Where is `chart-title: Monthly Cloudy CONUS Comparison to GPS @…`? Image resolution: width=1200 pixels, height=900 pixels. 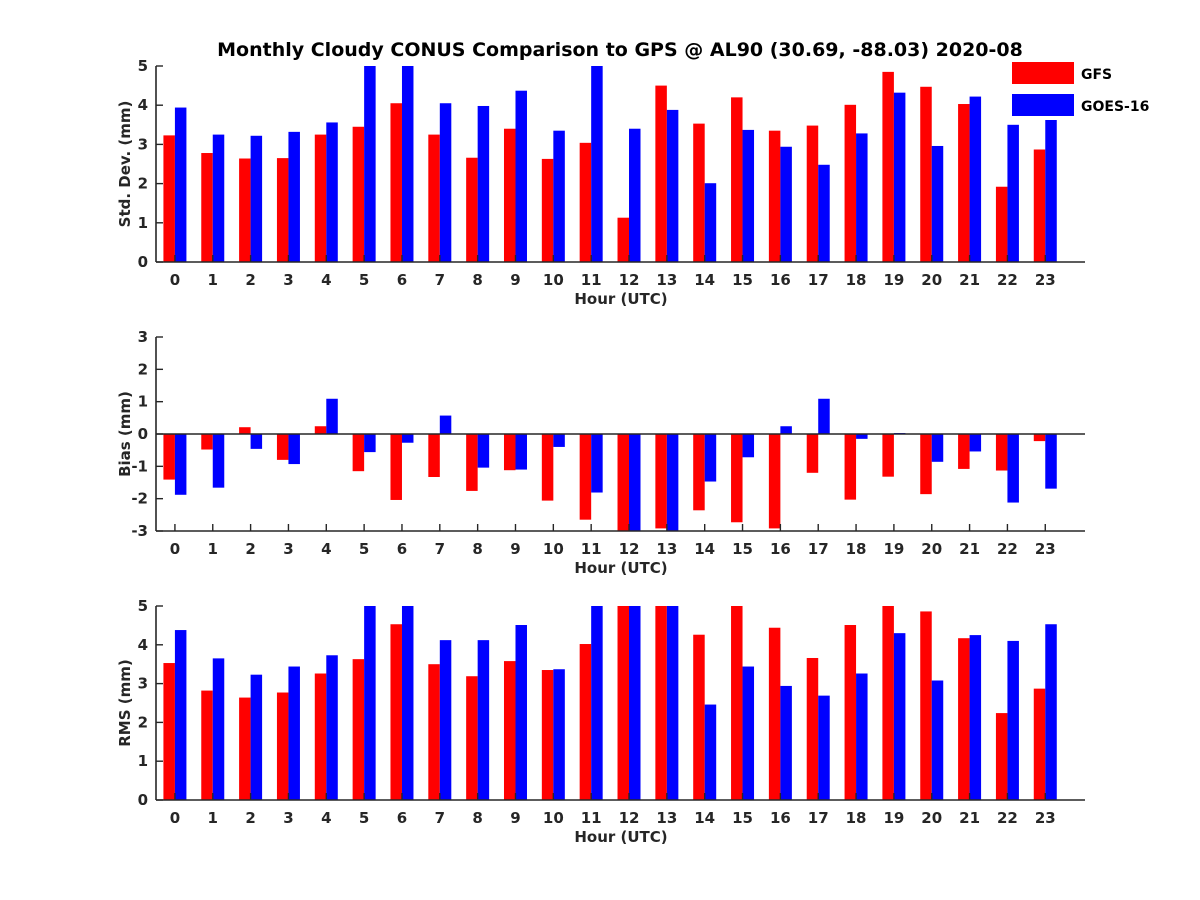
chart-title: Monthly Cloudy CONUS Comparison to GPS @… is located at coordinates (620, 50).